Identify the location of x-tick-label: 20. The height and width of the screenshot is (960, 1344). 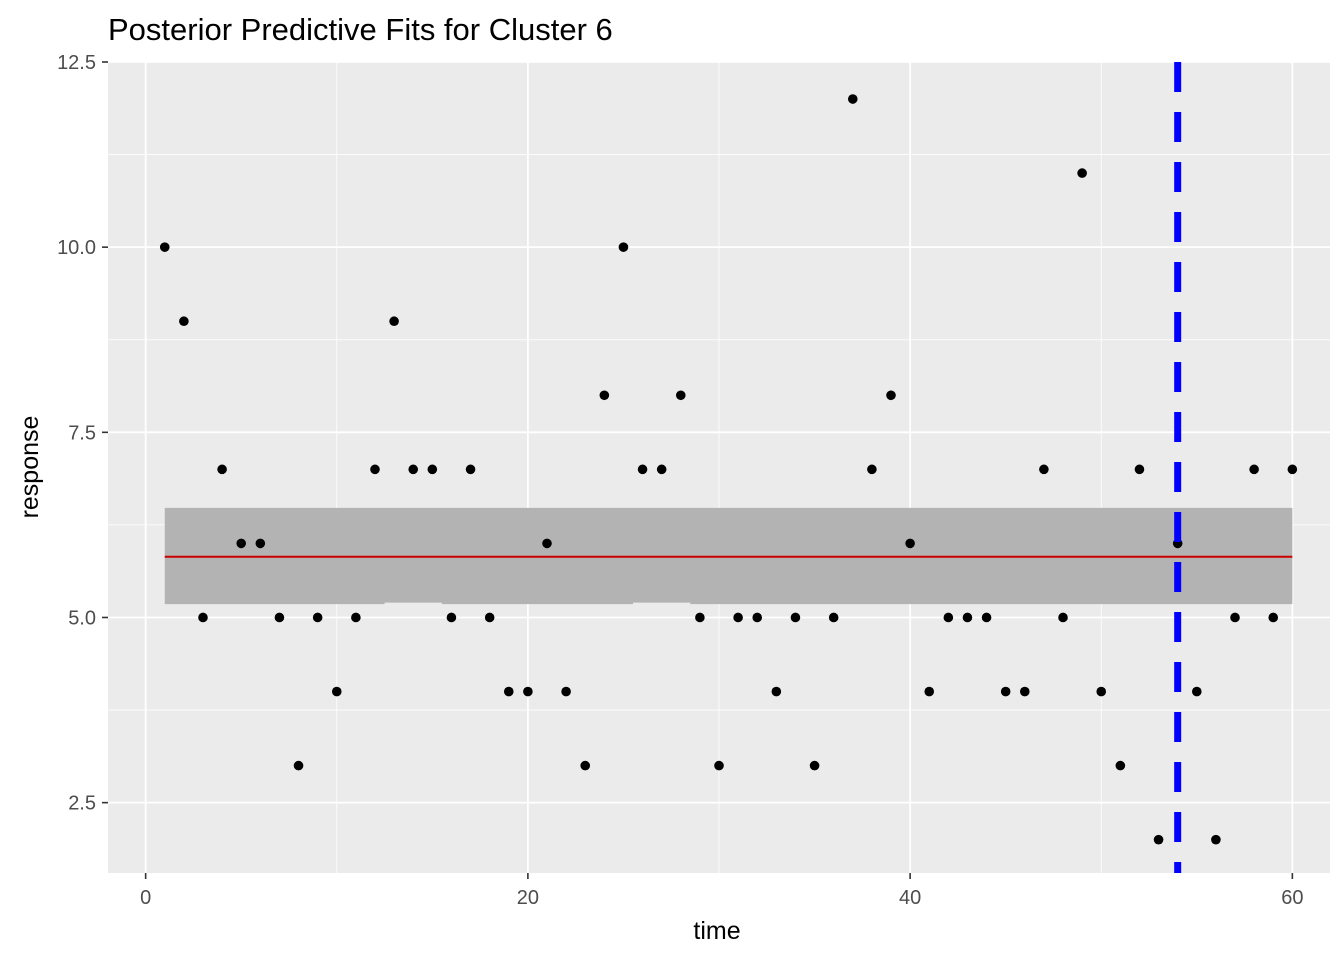
(528, 898).